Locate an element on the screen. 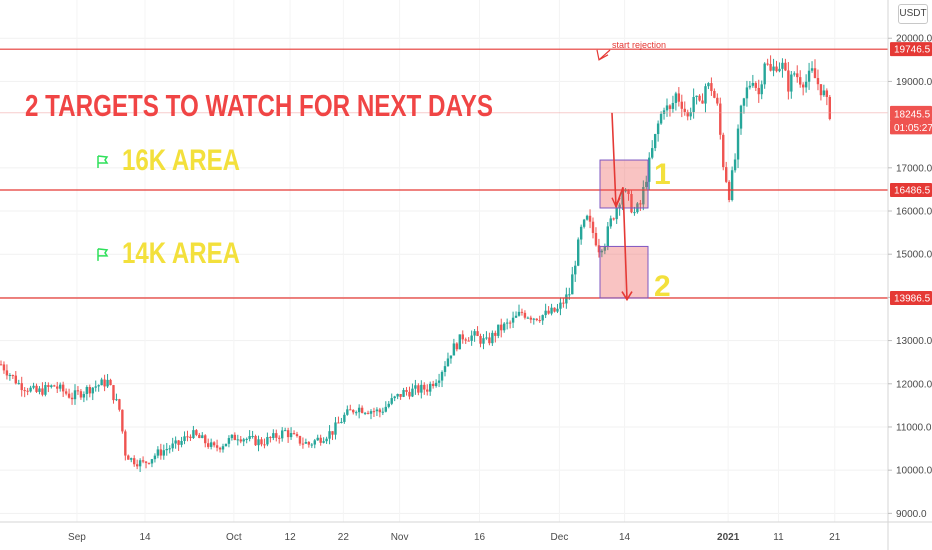 The image size is (932, 550). time-axis: Sep 14 Oct 12 22 Nov 16 Dec 14 2021 11 21 is located at coordinates (466, 532).